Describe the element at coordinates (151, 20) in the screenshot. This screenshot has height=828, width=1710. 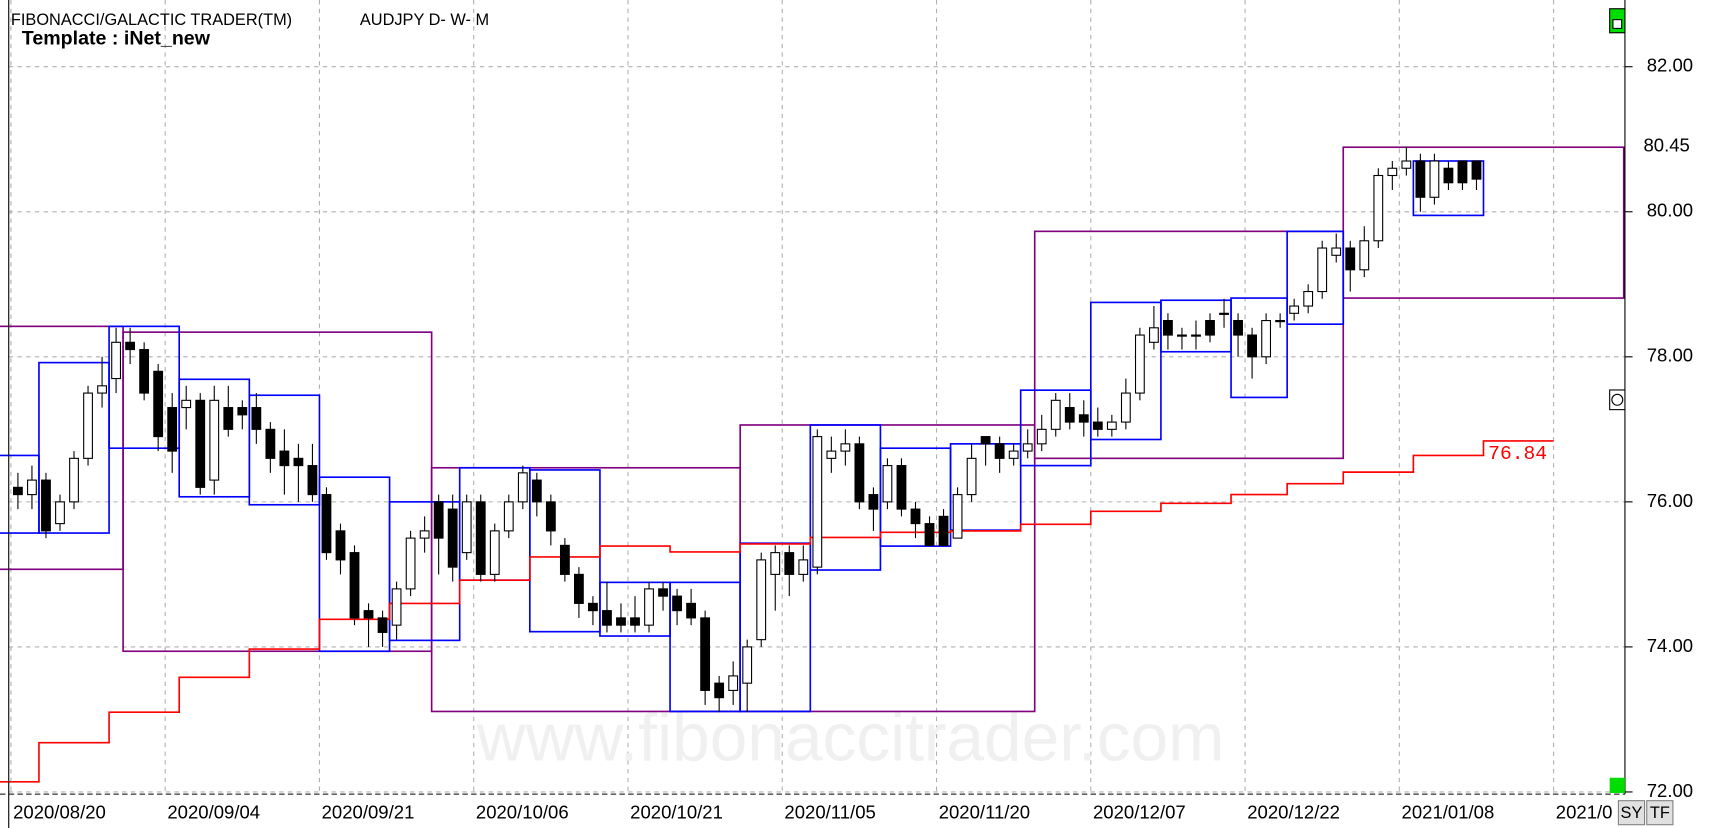
I see `chart-title: FIBONACCI/GALACTIC TRADER(TM)` at that location.